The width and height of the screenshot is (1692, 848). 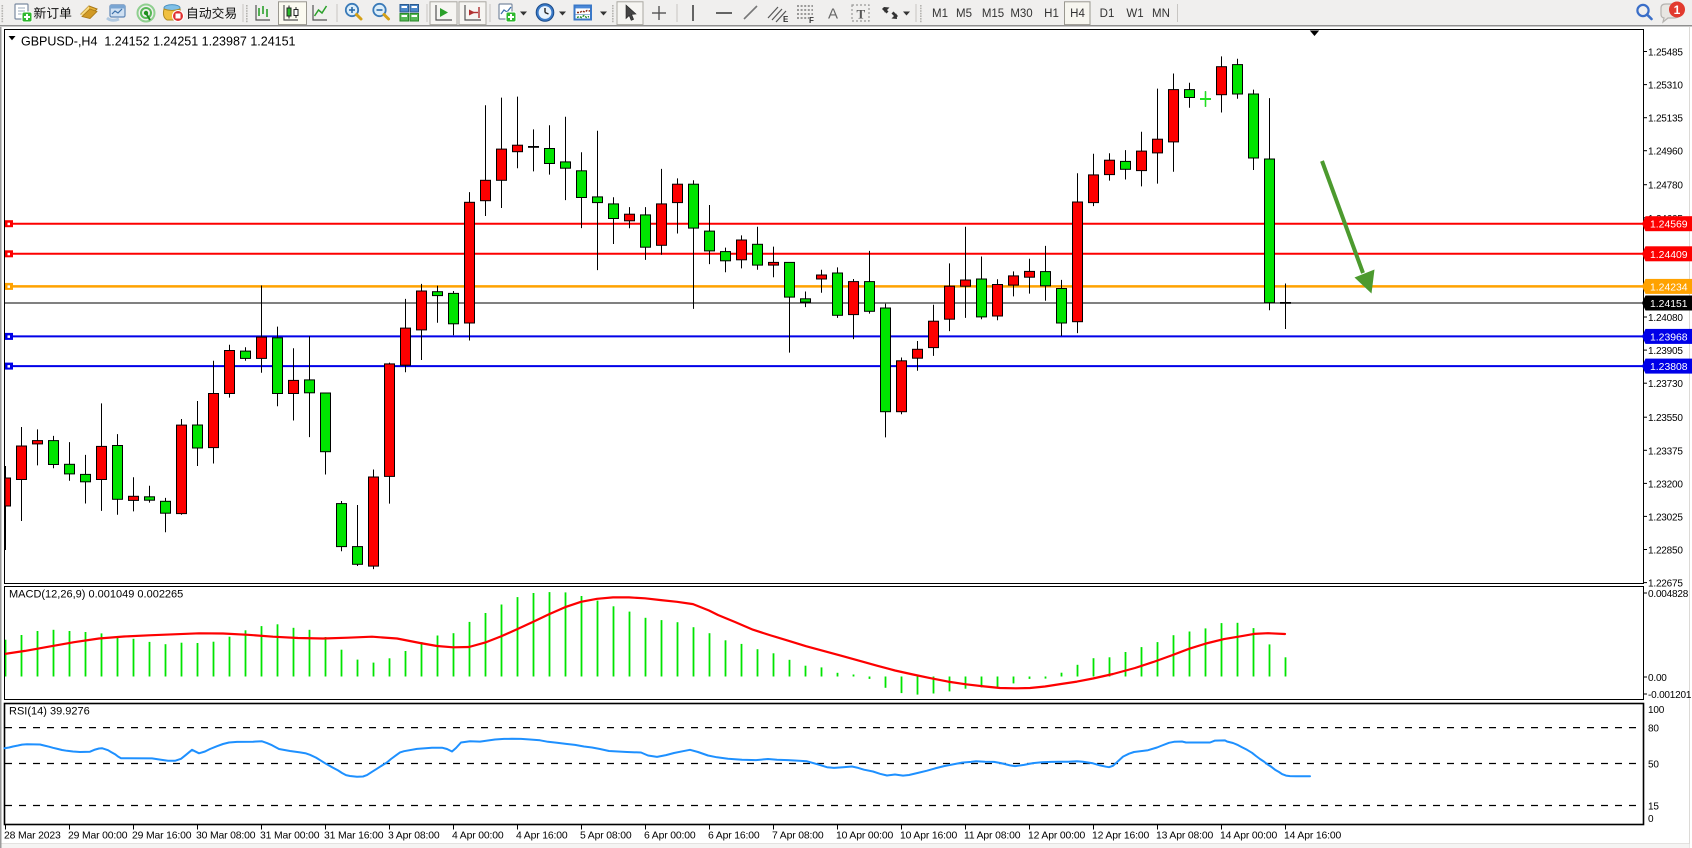 I want to click on svg-text: 0.00, so click(x=1657, y=678).